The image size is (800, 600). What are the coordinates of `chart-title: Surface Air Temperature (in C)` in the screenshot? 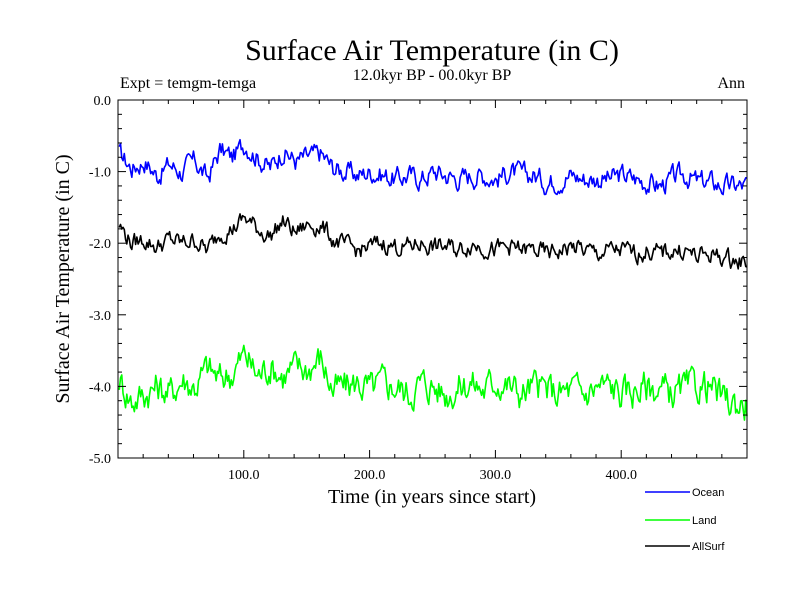 It's located at (432, 50).